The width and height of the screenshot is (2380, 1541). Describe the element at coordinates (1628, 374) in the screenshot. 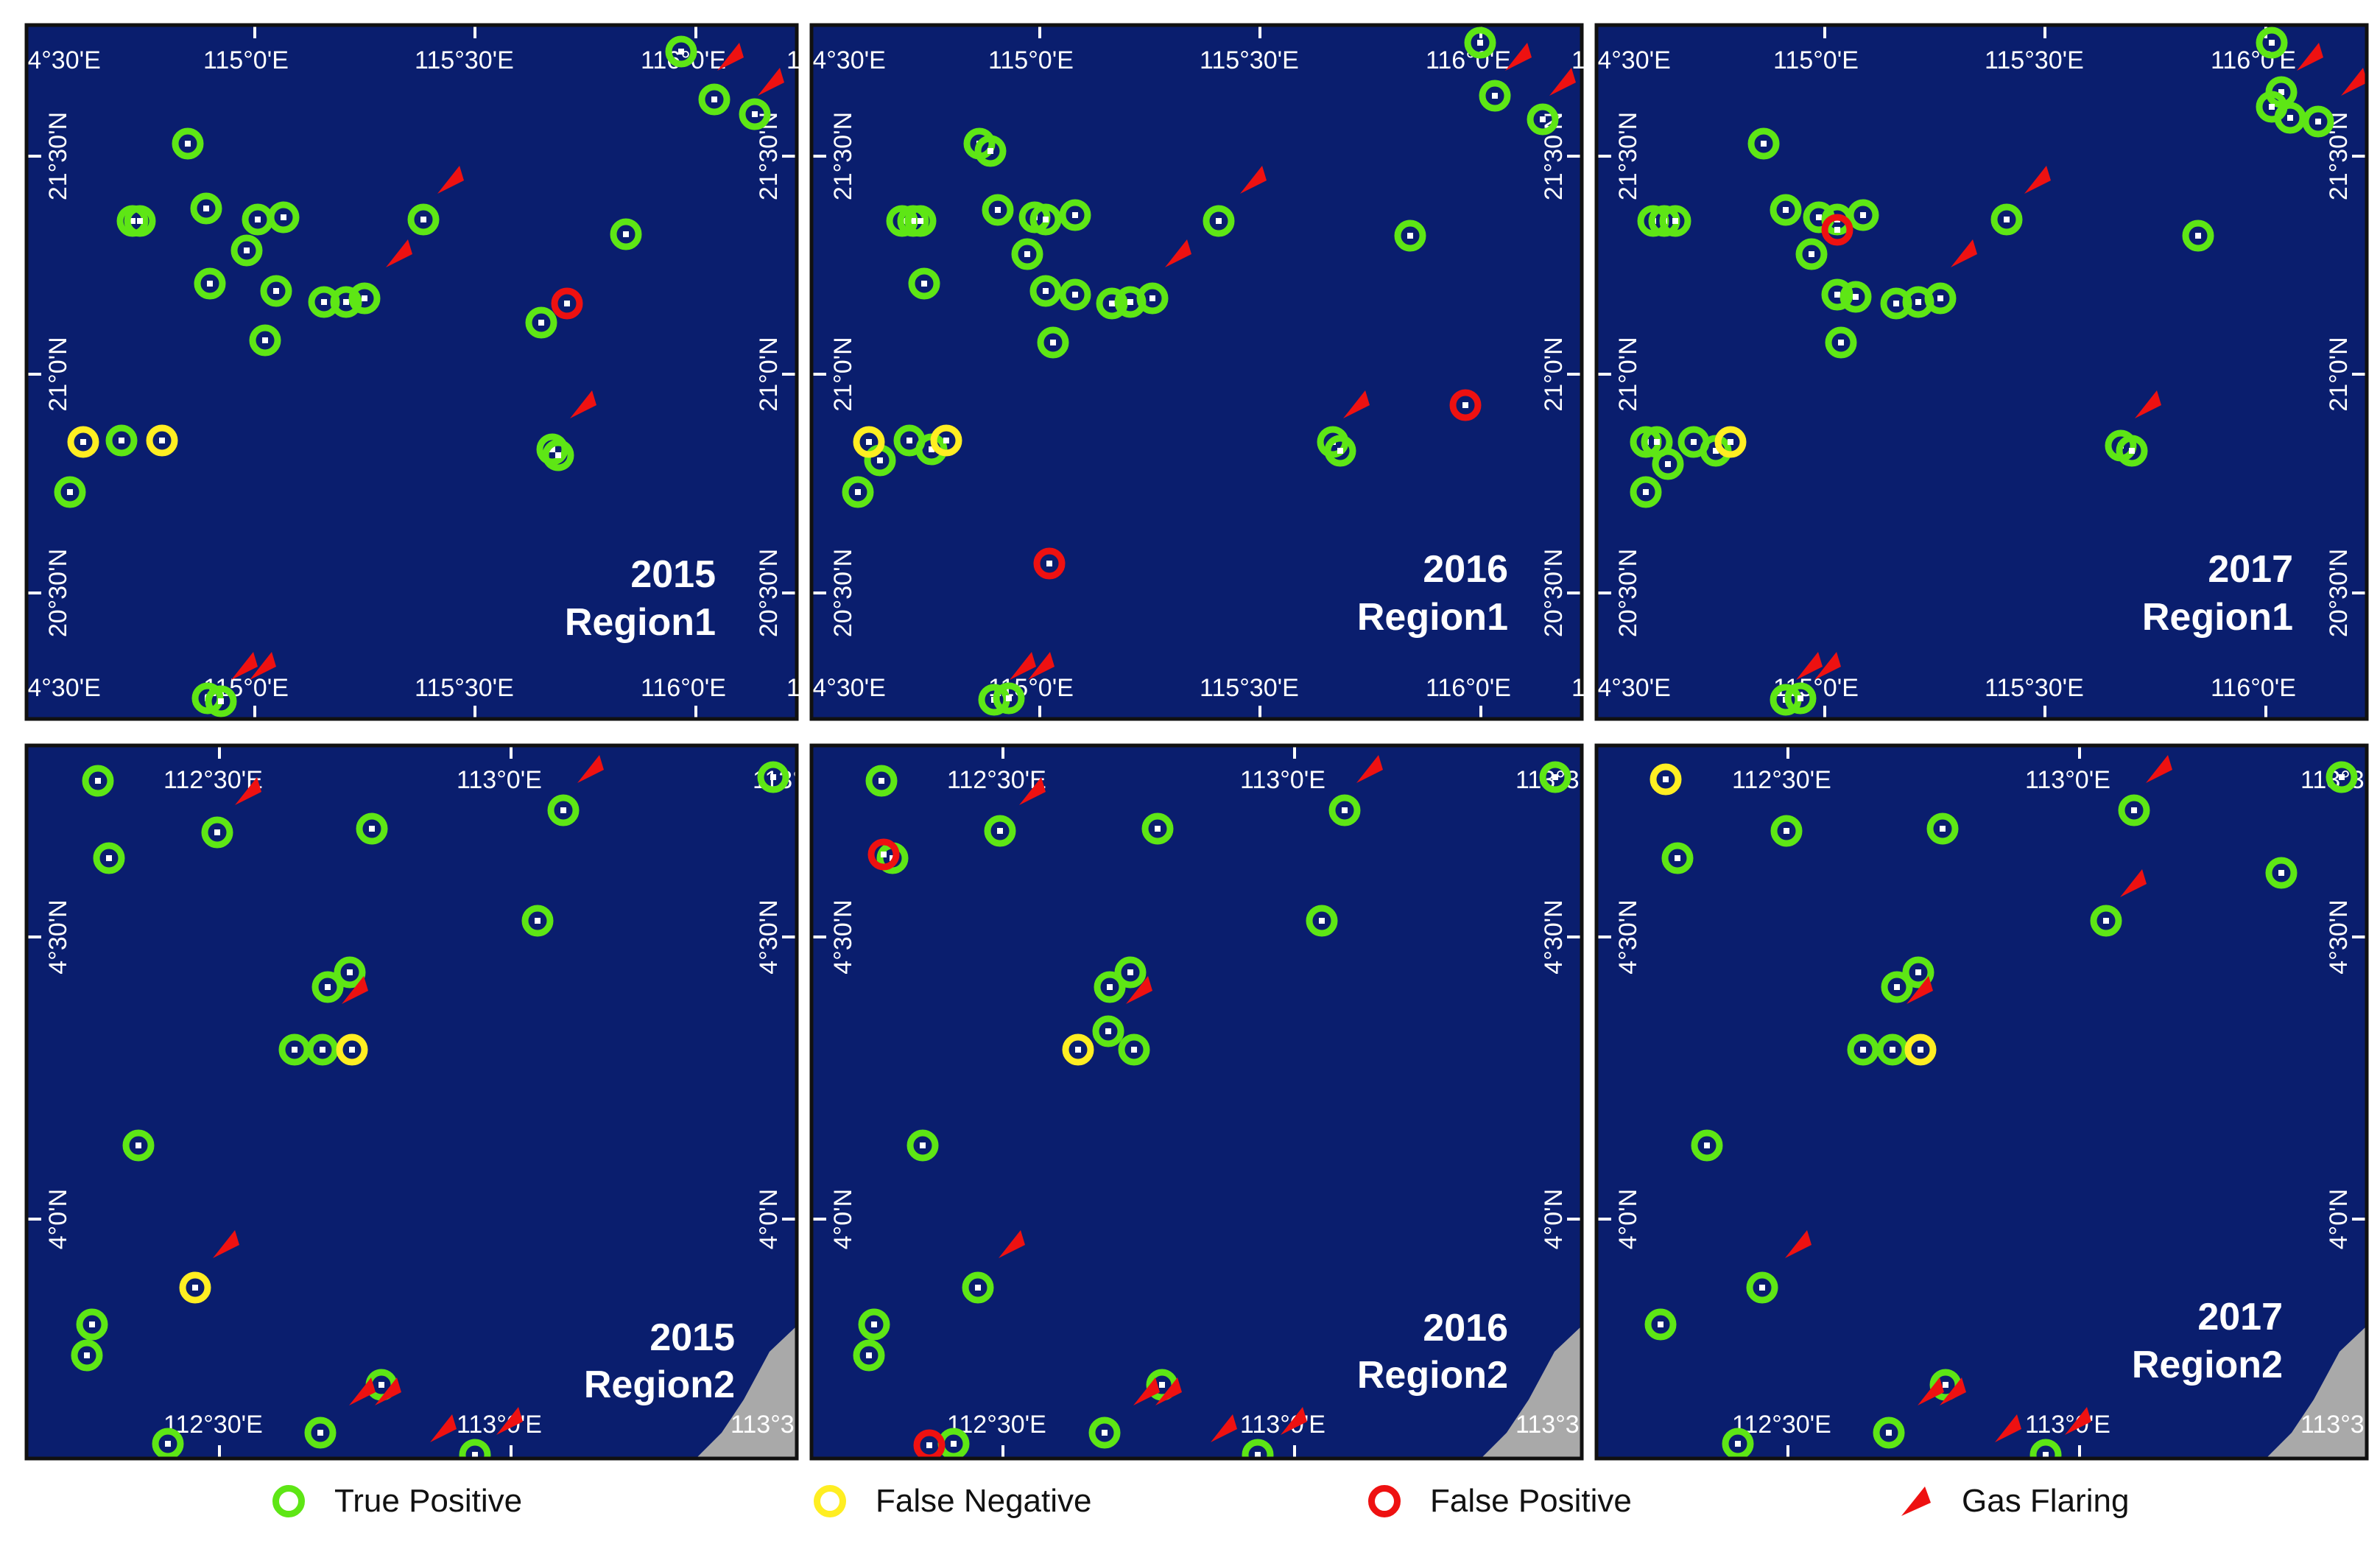

I see `lat-label-left: 21°0'N` at that location.